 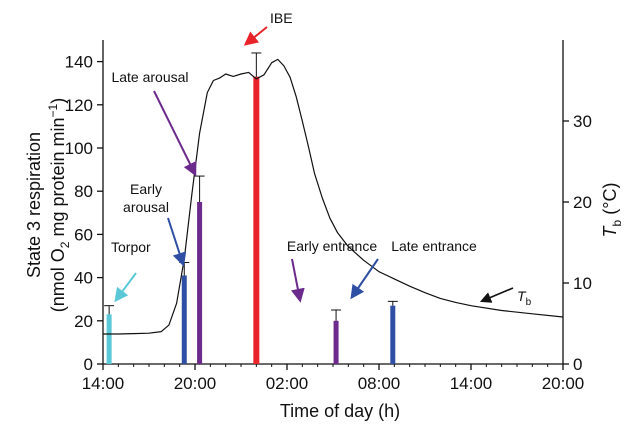 What do you see at coordinates (53, 110) in the screenshot?
I see `left-axis-title-sup: −1` at bounding box center [53, 110].